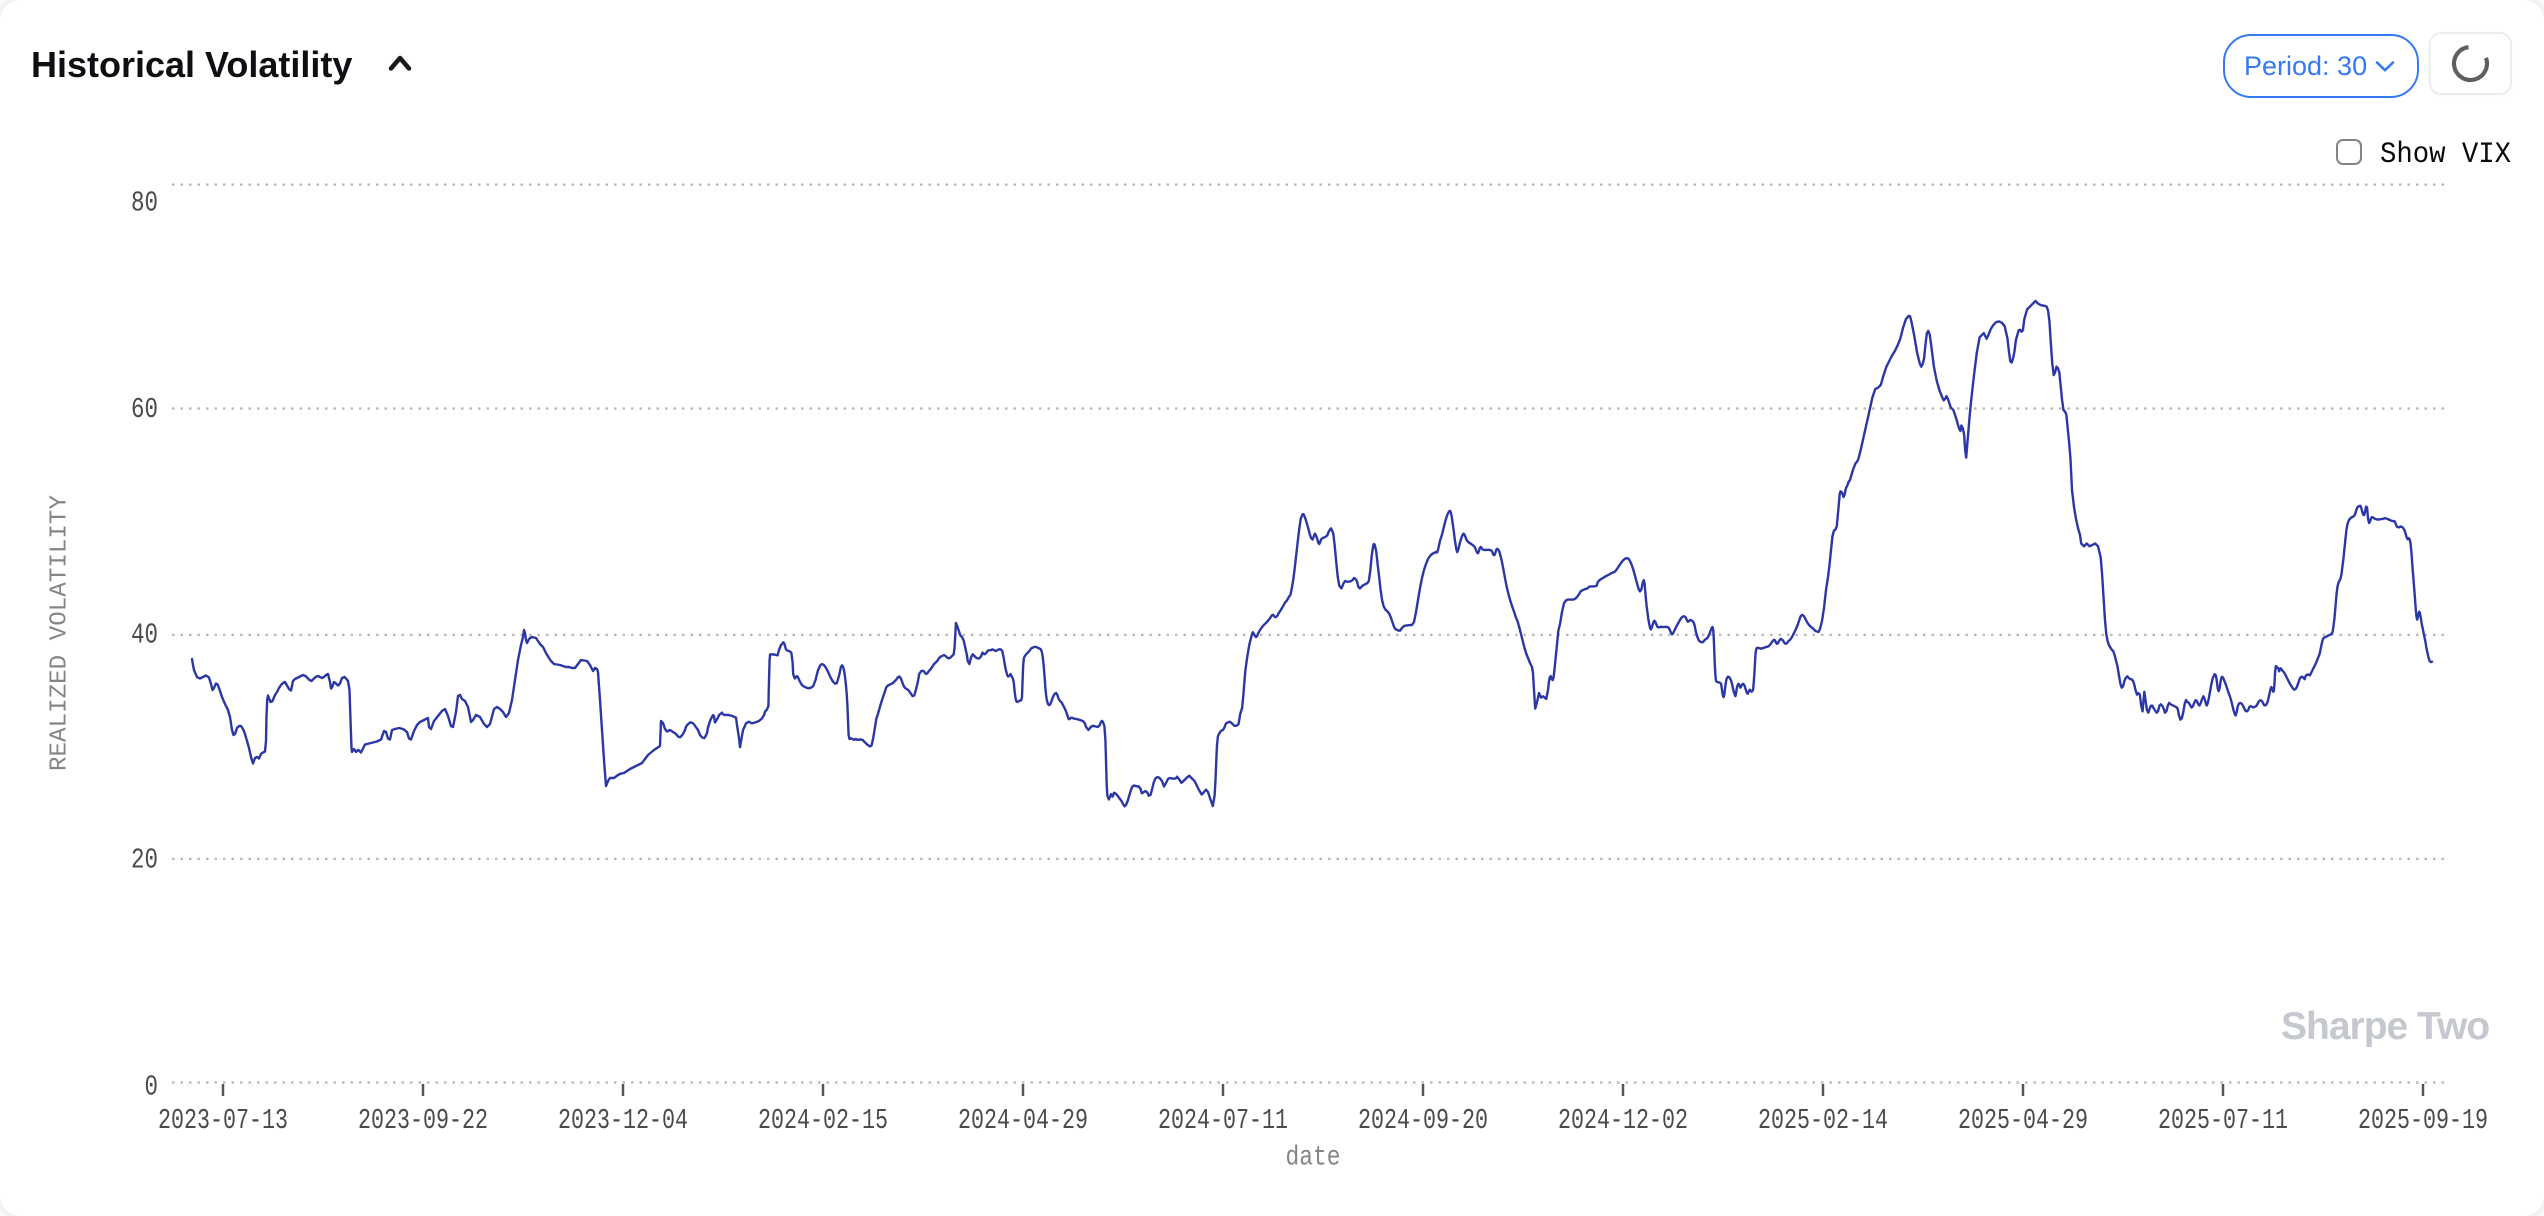 This screenshot has width=2544, height=1216. What do you see at coordinates (144, 635) in the screenshot?
I see `svg-text: 40` at bounding box center [144, 635].